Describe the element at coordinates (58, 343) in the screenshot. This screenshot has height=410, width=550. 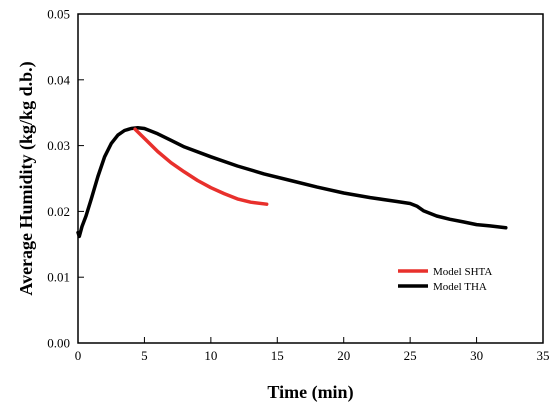
I see `y-tick-label: 0.00` at that location.